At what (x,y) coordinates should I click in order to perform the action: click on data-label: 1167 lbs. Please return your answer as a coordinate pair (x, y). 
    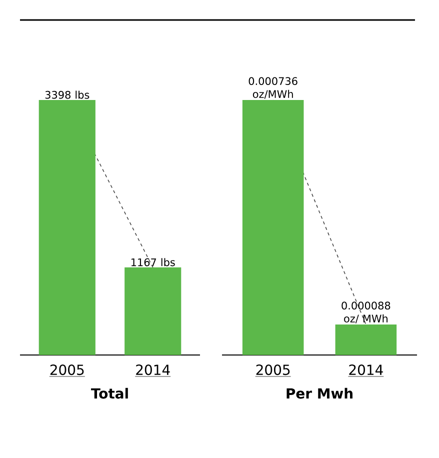
    Looking at the image, I should click on (153, 262).